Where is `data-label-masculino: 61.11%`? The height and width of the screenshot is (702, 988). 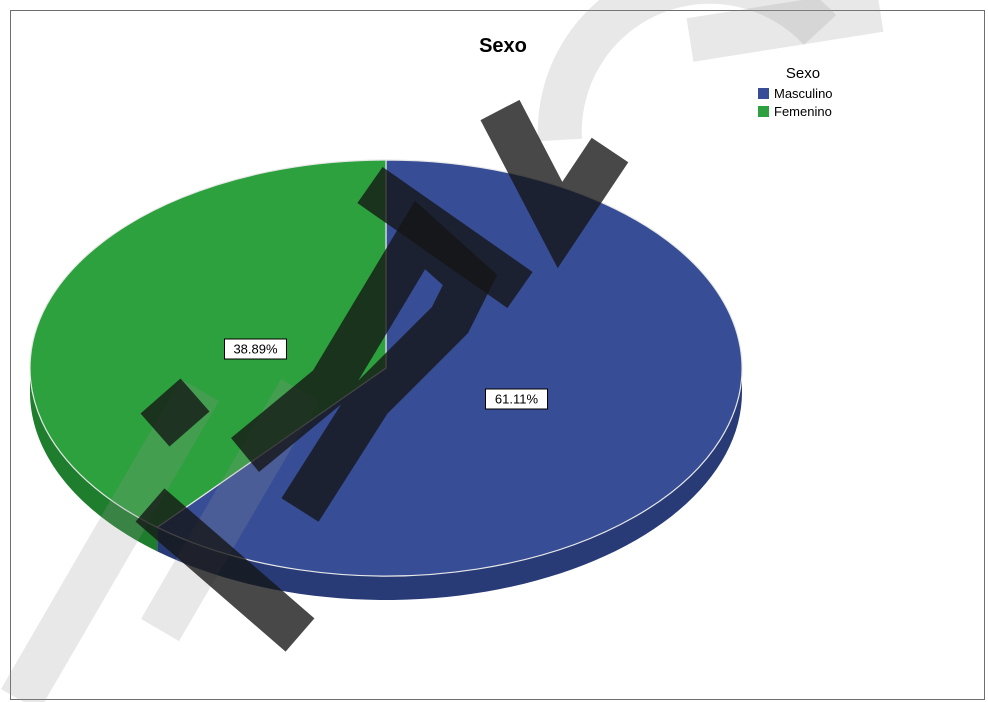 data-label-masculino: 61.11% is located at coordinates (516, 399).